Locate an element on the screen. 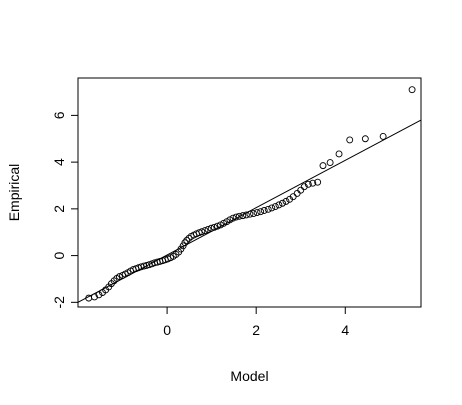  x-tick-label: 4 is located at coordinates (345, 330).